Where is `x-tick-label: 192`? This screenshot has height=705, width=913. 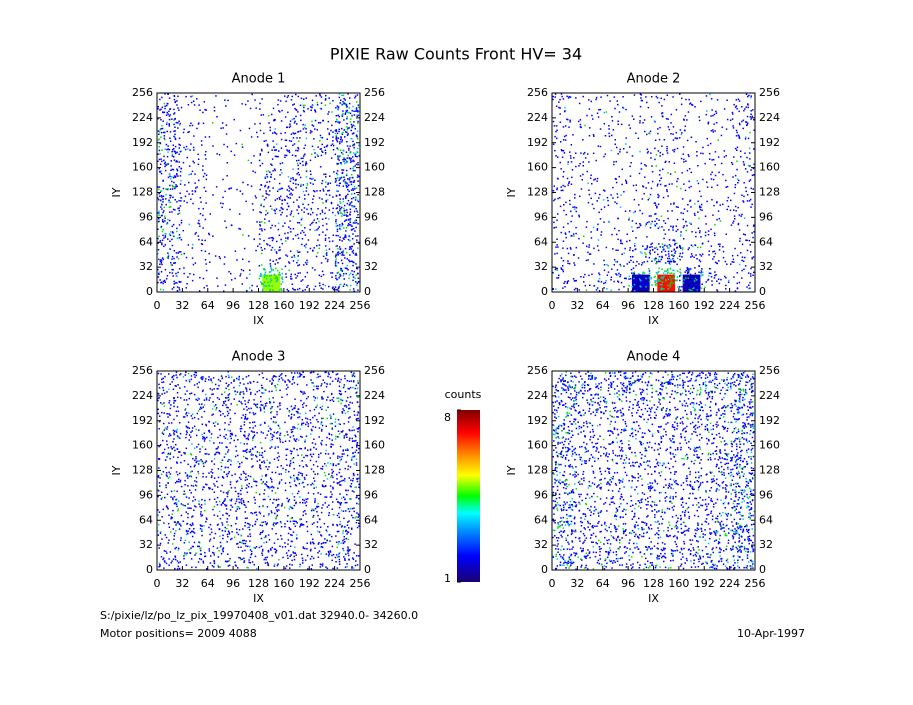
x-tick-label: 192 is located at coordinates (704, 305).